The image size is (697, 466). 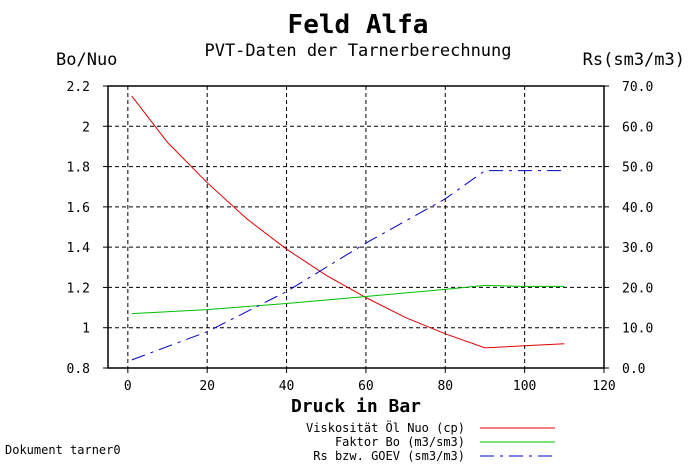 What do you see at coordinates (637, 87) in the screenshot?
I see `y-right-tick-label: 70.0` at bounding box center [637, 87].